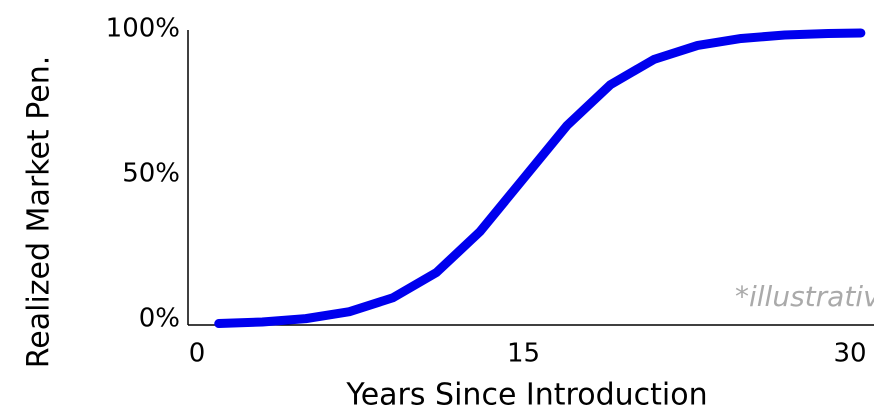 The image size is (874, 416). Describe the element at coordinates (526, 395) in the screenshot. I see `x-axis-label: Years Since Introduction` at that location.